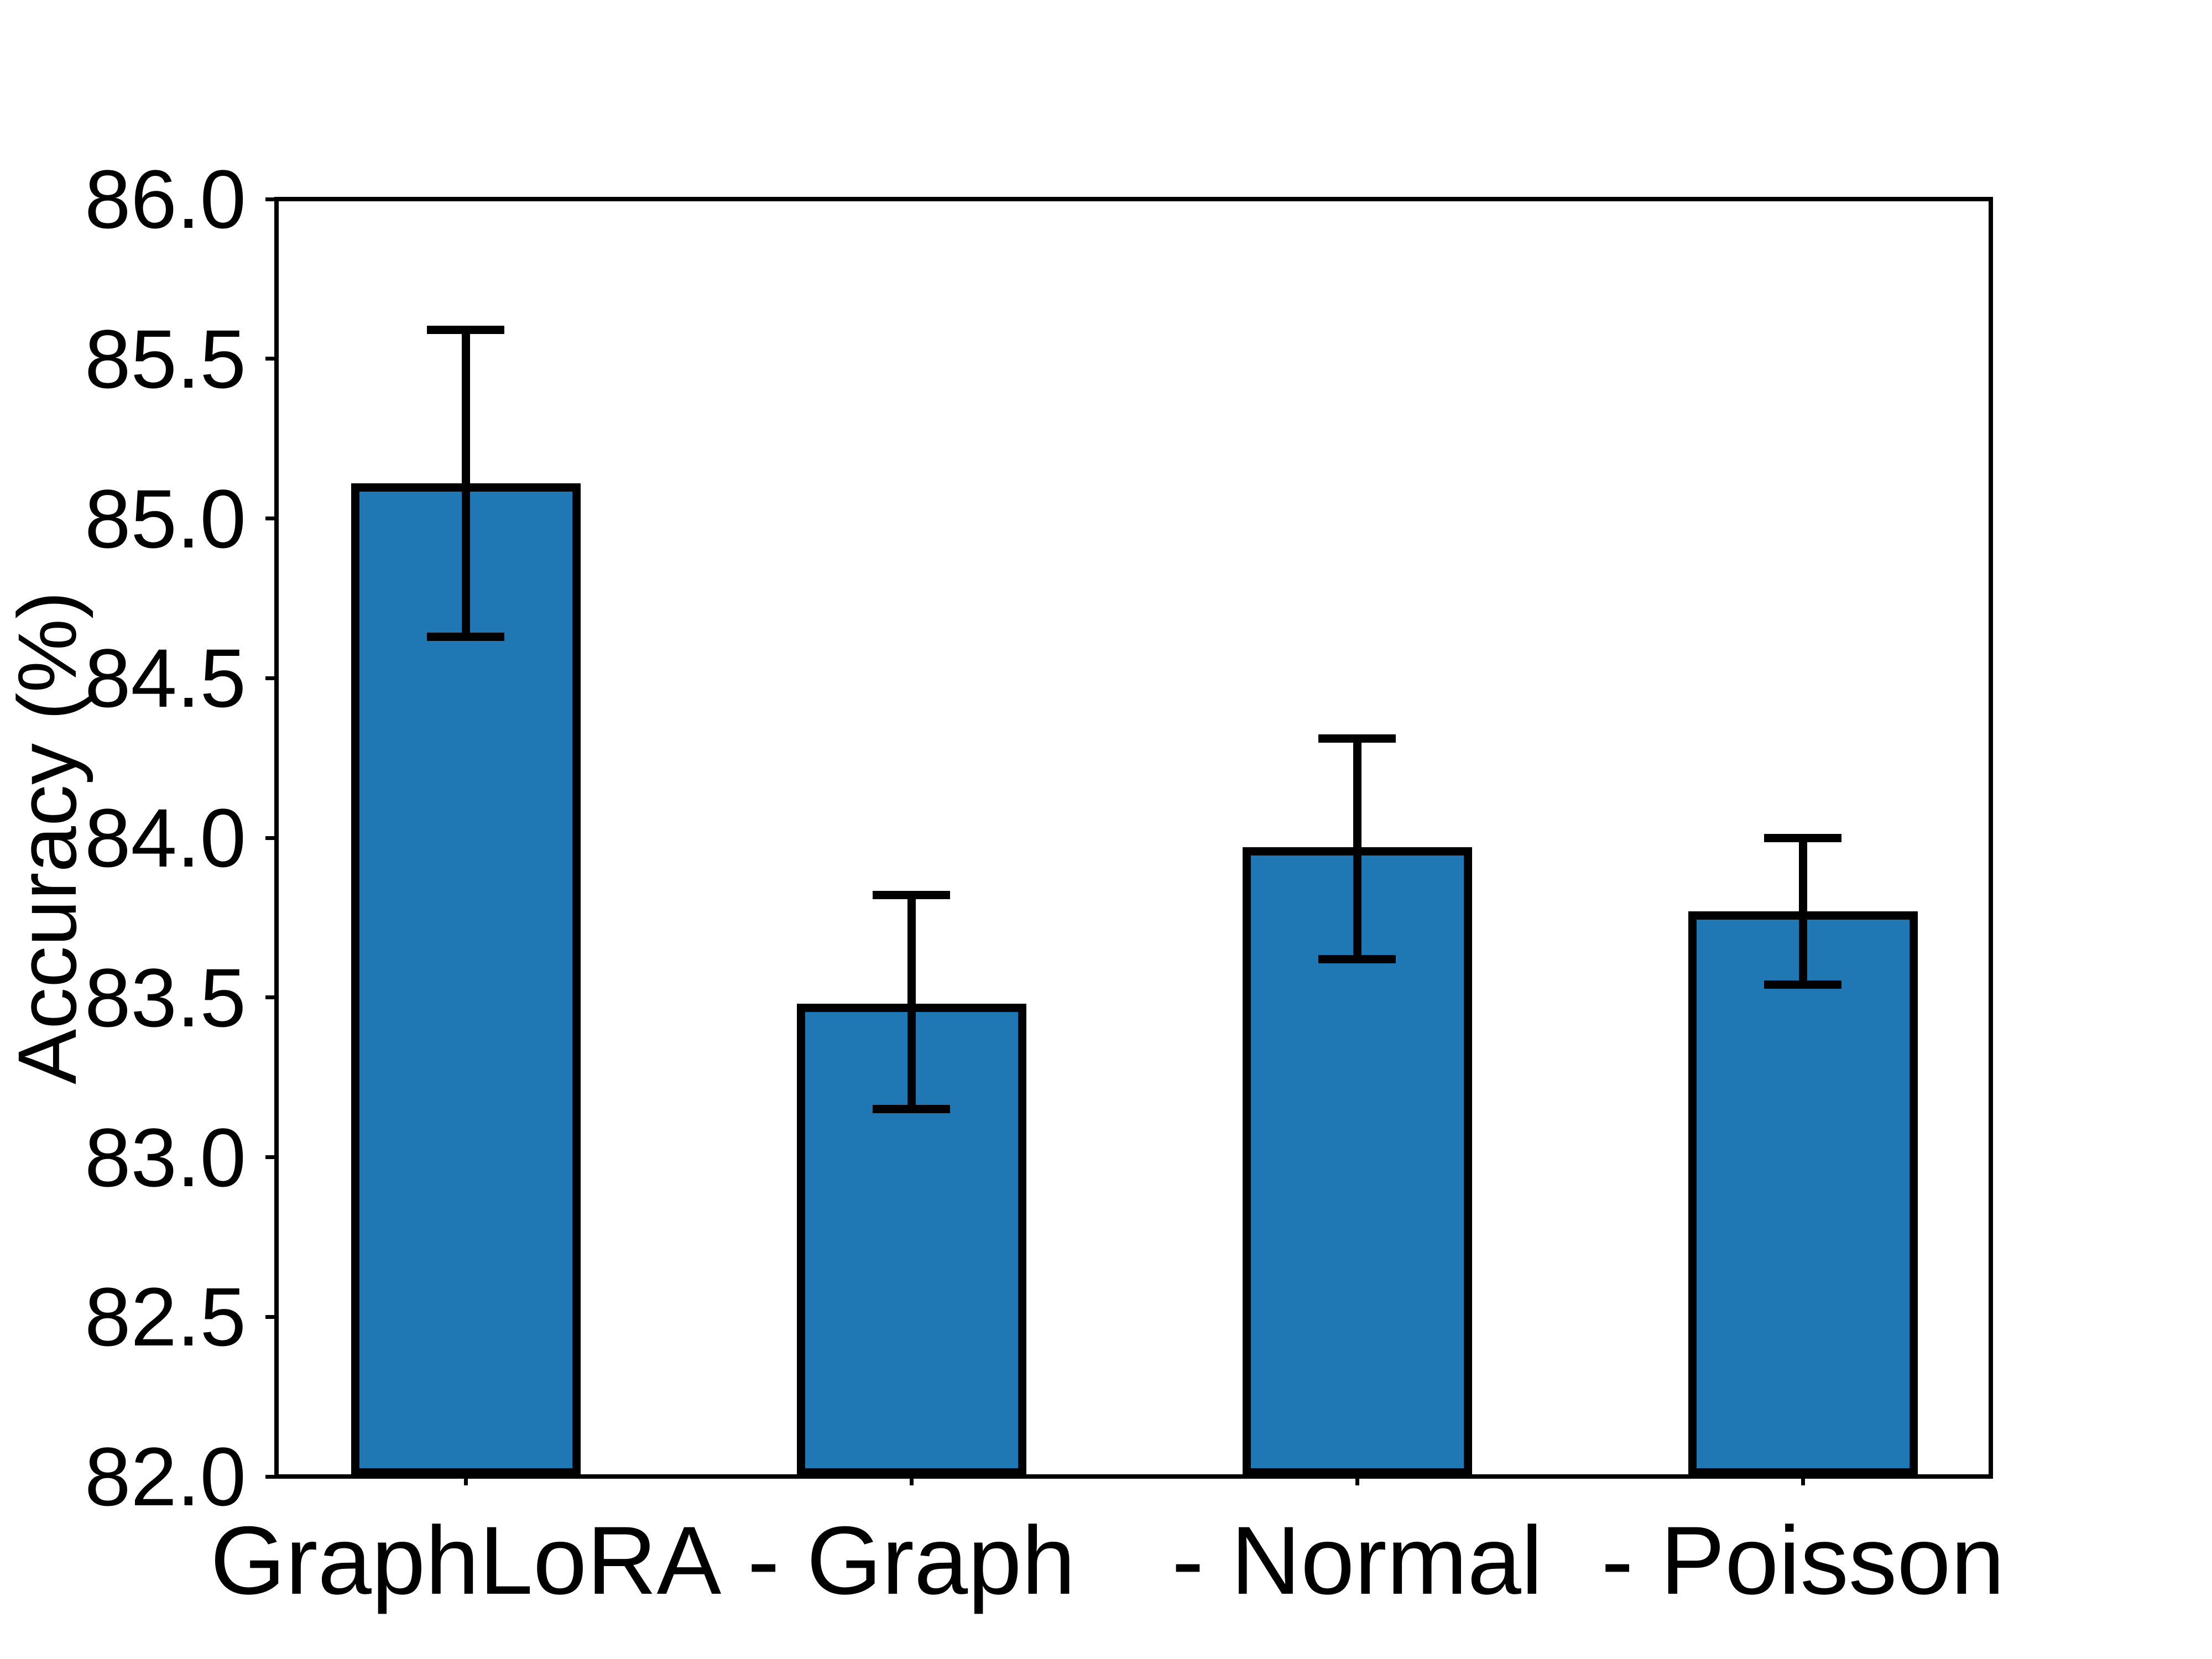 Image resolution: width=2212 pixels, height=1659 pixels. What do you see at coordinates (1357, 1561) in the screenshot?
I see `x-tick-label: - Normal` at bounding box center [1357, 1561].